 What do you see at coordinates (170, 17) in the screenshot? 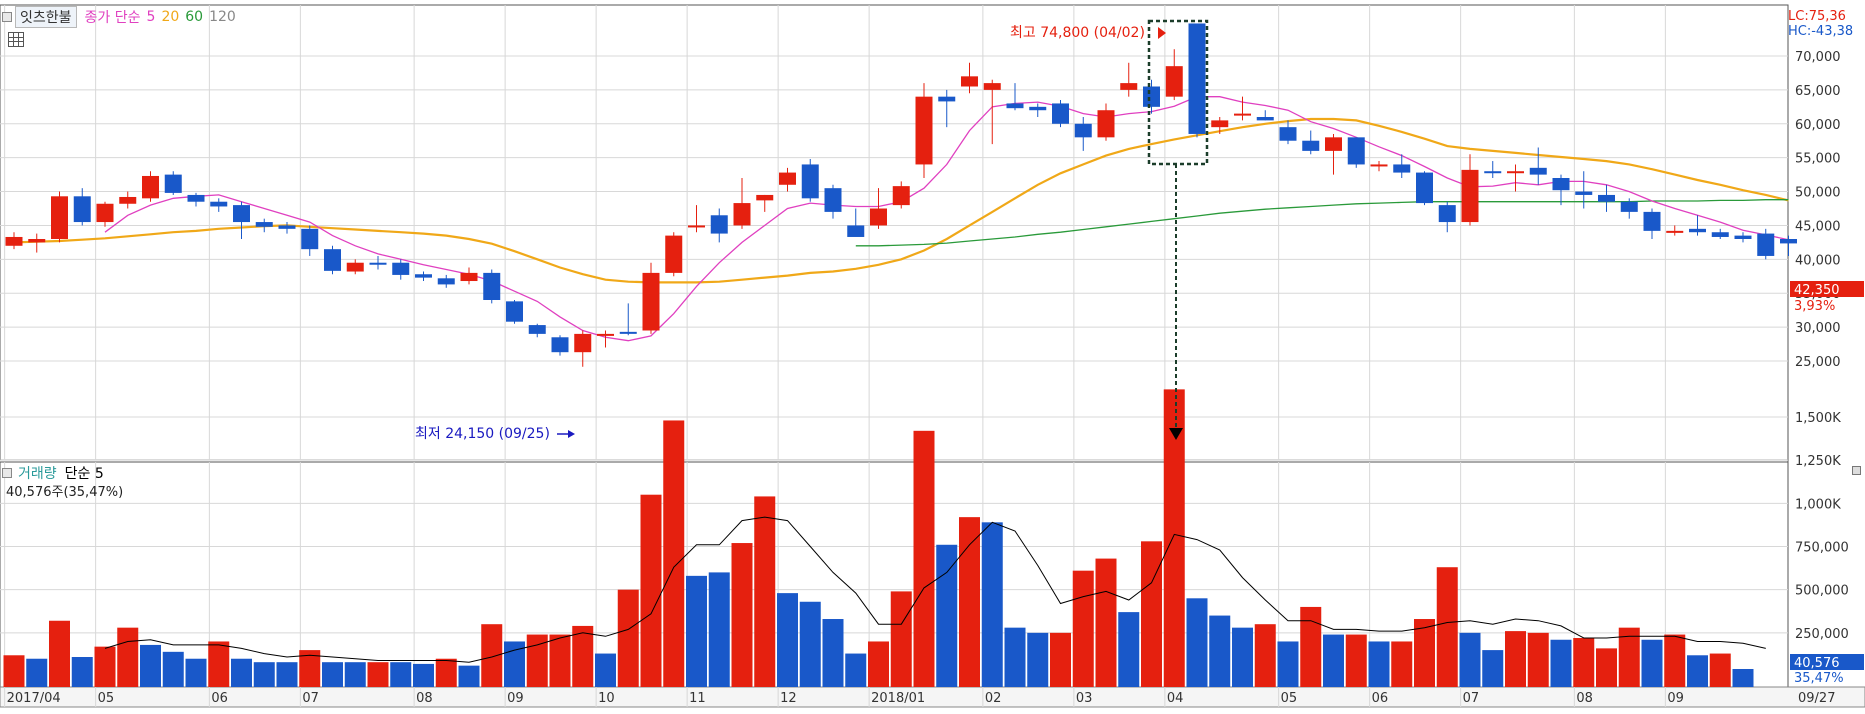
I see `legend-ma20: 20` at bounding box center [170, 17].